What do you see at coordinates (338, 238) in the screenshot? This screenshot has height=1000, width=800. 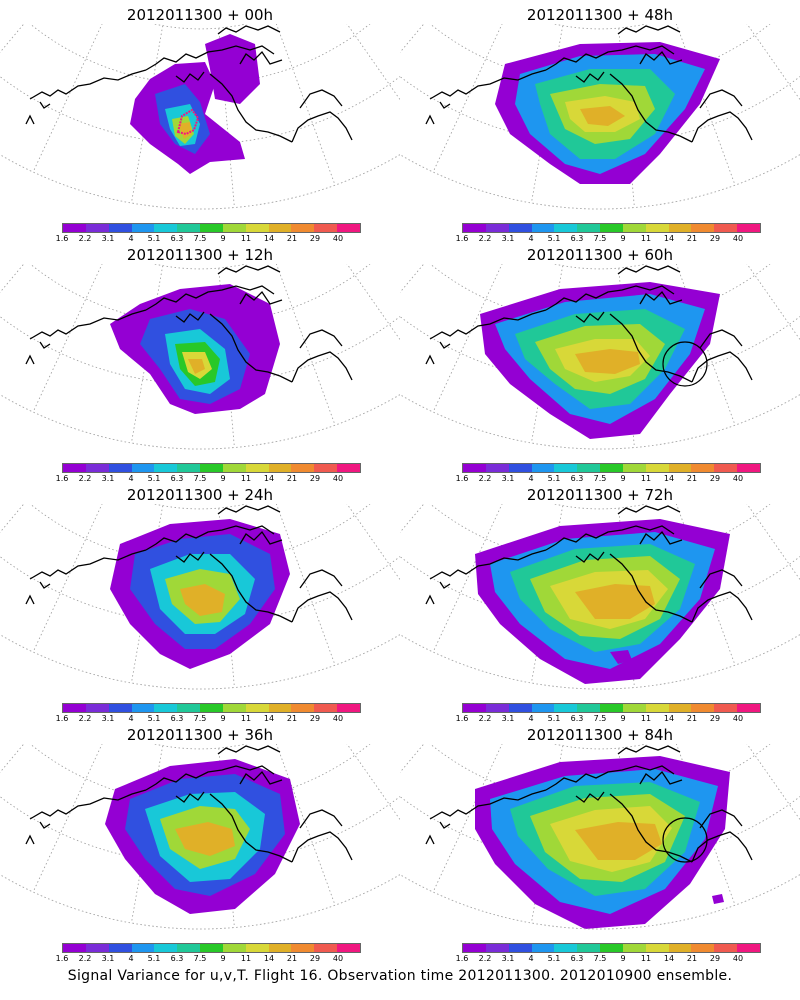 I see `colorbar-tick-label: 40` at bounding box center [338, 238].